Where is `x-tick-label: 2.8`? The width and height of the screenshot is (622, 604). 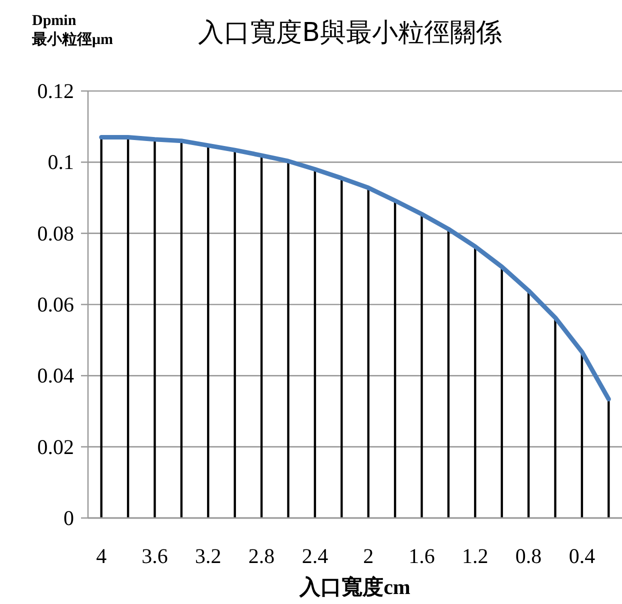
x-tick-label: 2.8 is located at coordinates (261, 556).